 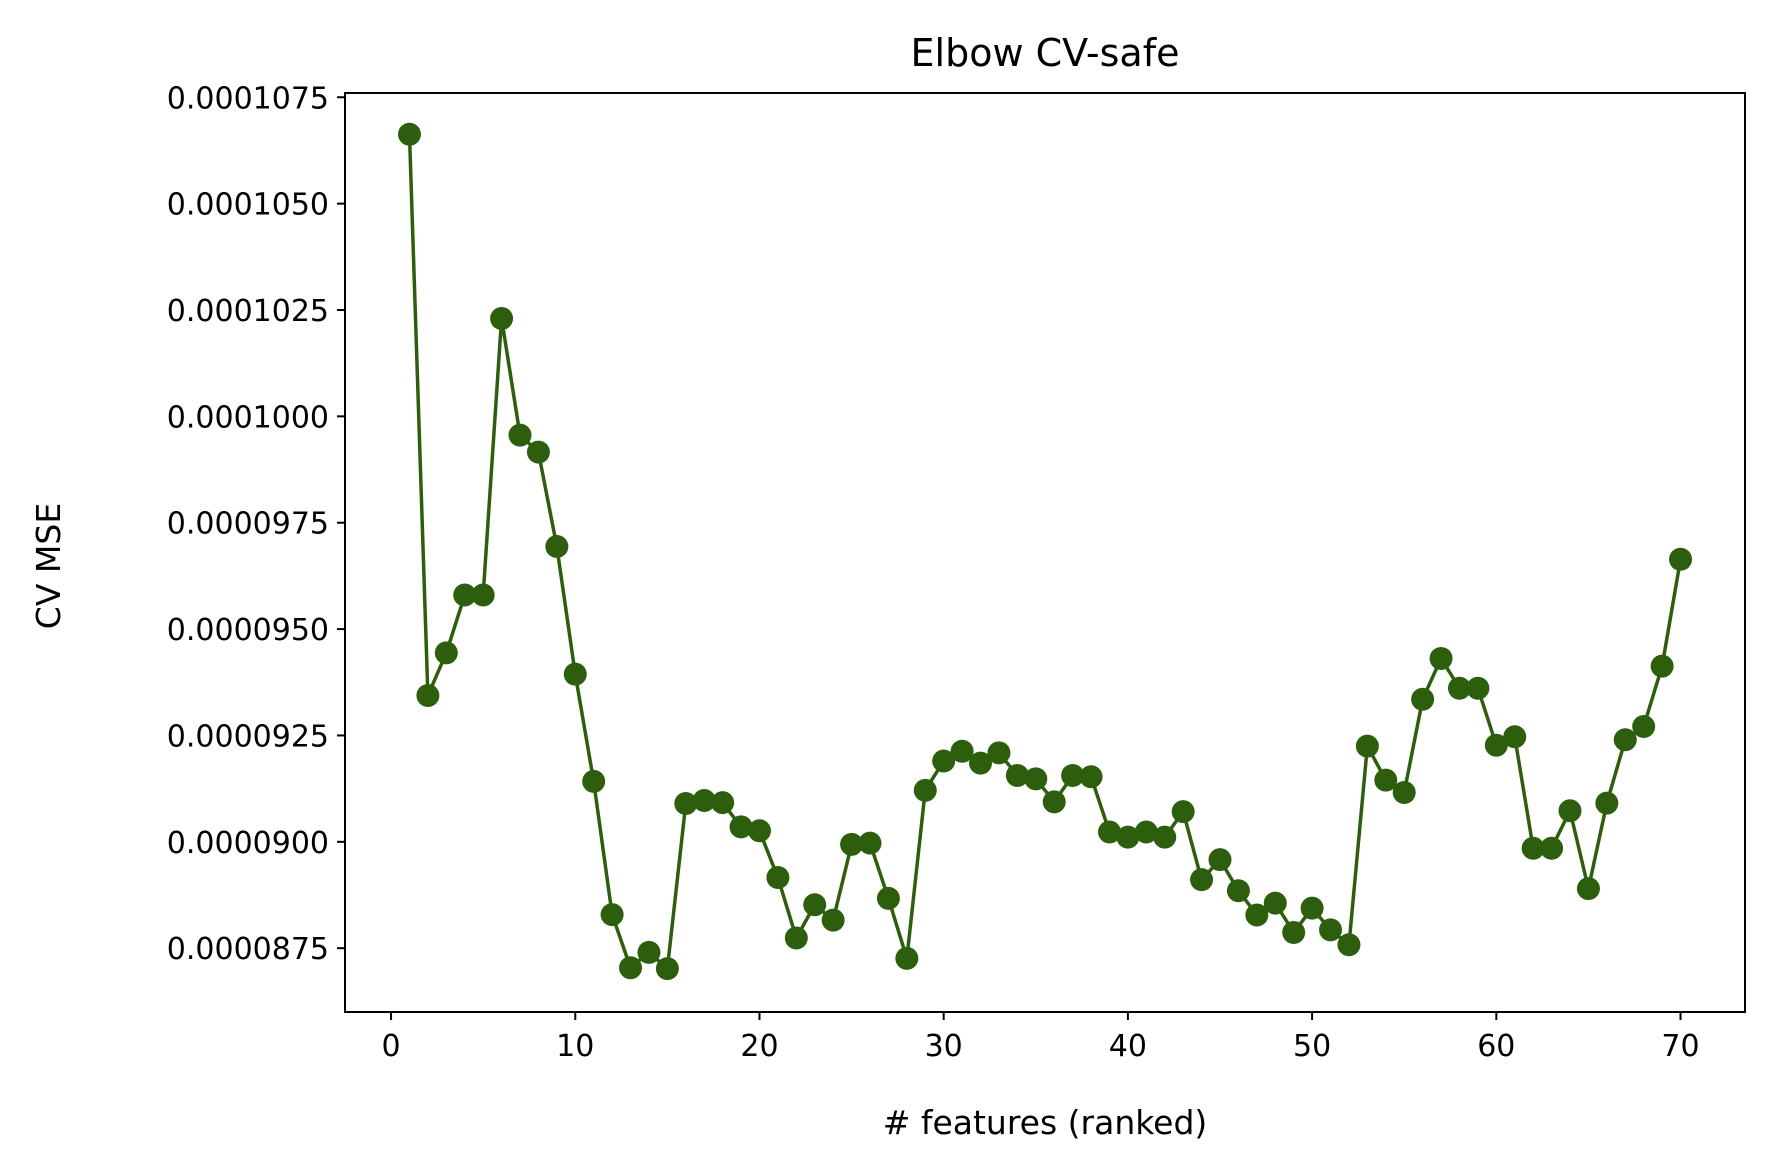 I want to click on chart-title: Elbow CV-safe, so click(x=1045, y=53).